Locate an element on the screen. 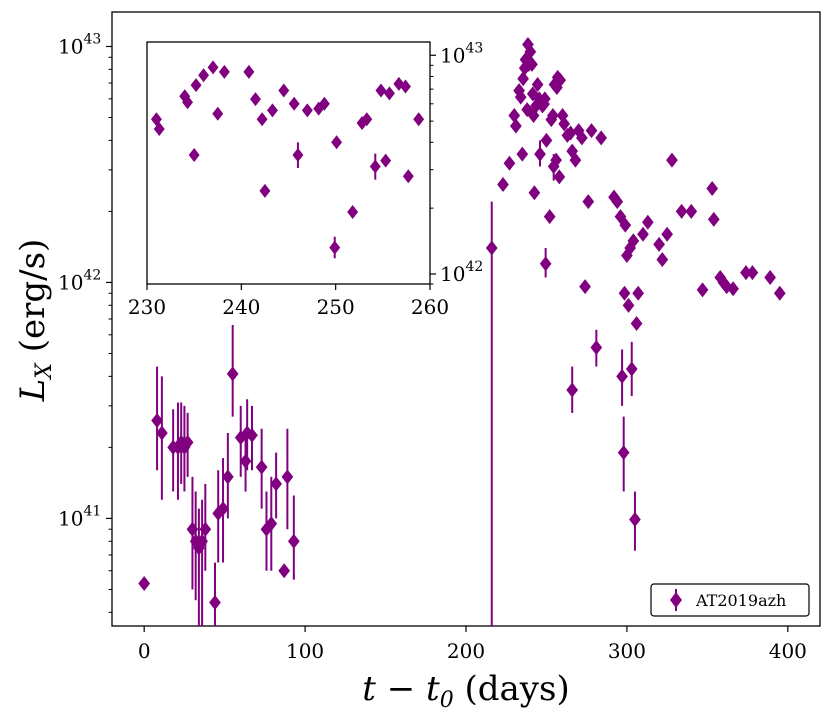  main-ytick-label-2: 1043 is located at coordinates (79, 44).